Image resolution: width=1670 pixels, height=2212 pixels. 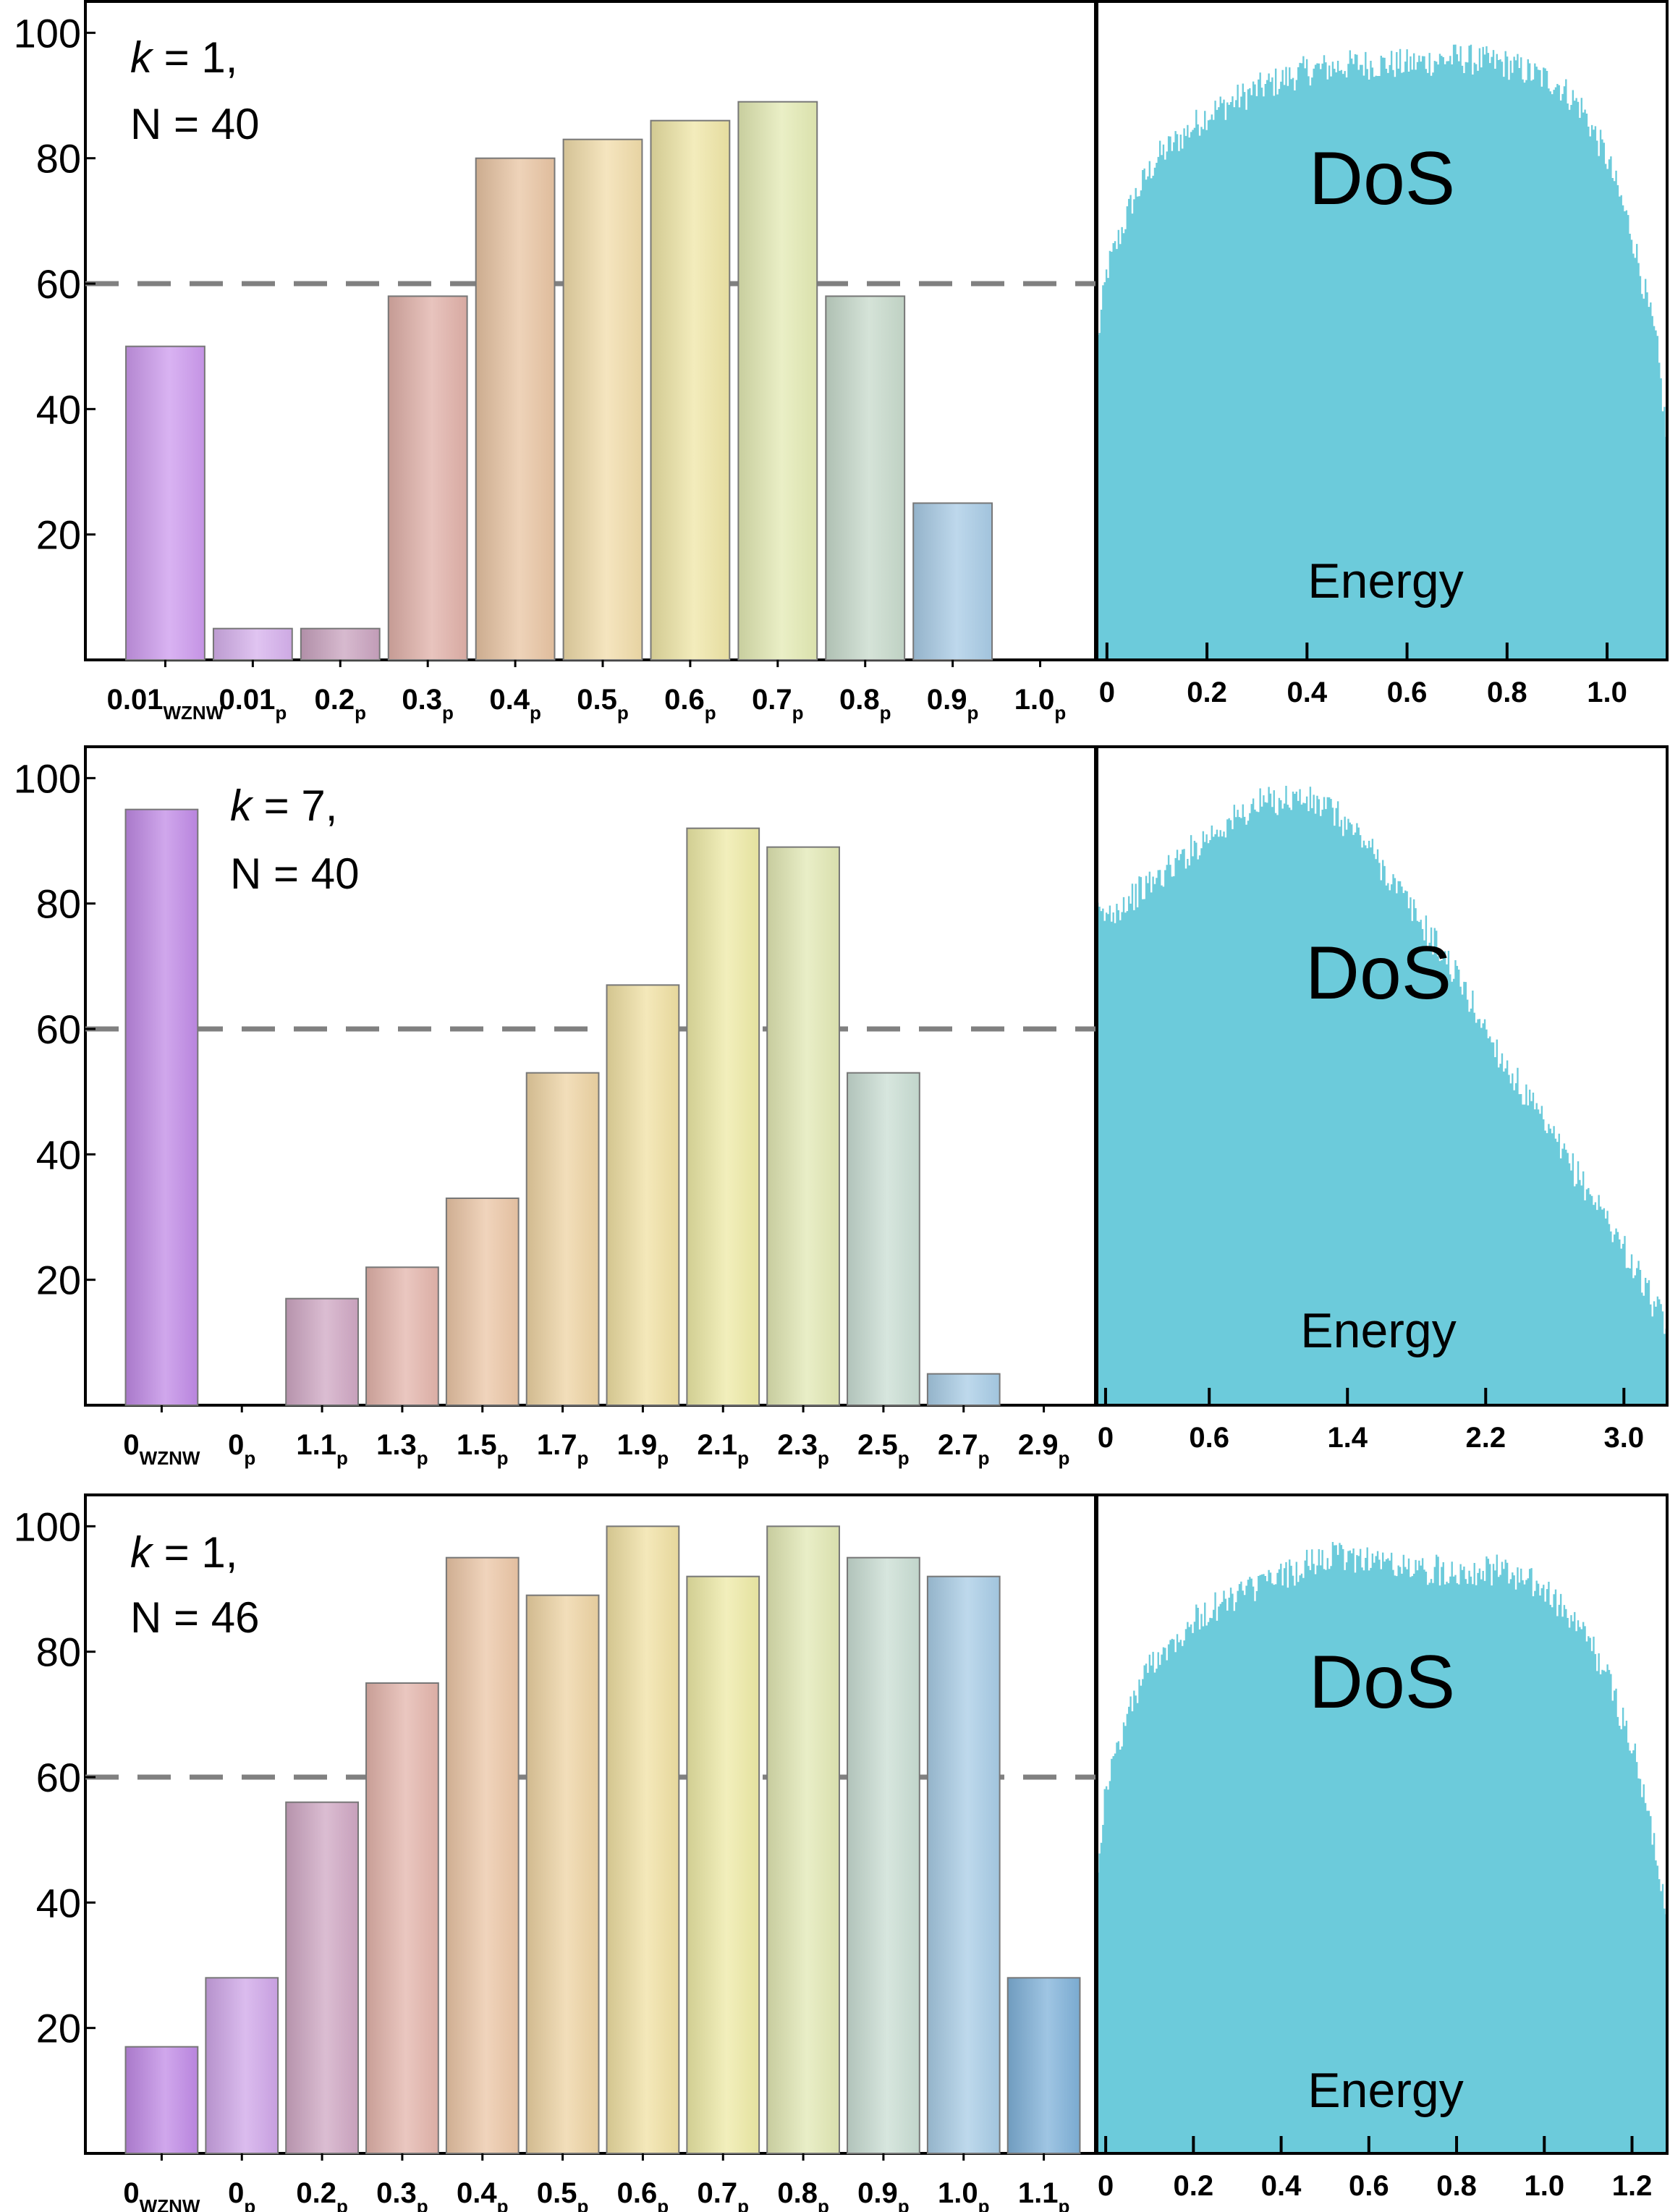 What do you see at coordinates (294, 805) in the screenshot?
I see `annotation-2-k-value: = 7,` at bounding box center [294, 805].